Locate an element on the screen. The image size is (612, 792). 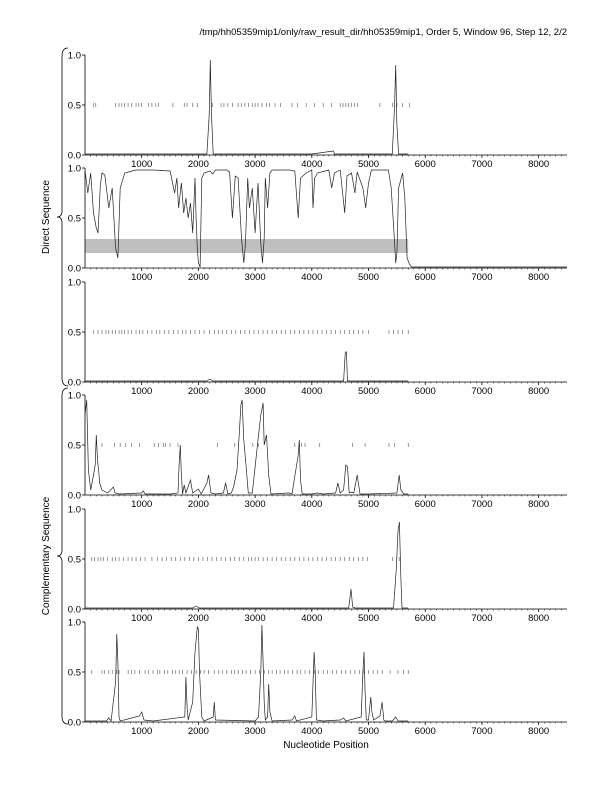
x-axis-label: Nucleotide Position is located at coordinates (326, 745).